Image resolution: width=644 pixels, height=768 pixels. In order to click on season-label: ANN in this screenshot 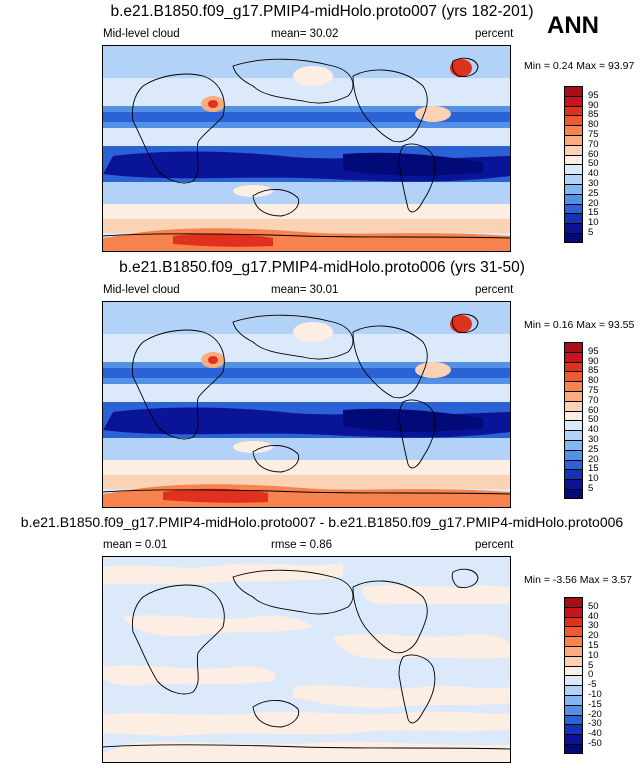, I will do `click(573, 25)`.